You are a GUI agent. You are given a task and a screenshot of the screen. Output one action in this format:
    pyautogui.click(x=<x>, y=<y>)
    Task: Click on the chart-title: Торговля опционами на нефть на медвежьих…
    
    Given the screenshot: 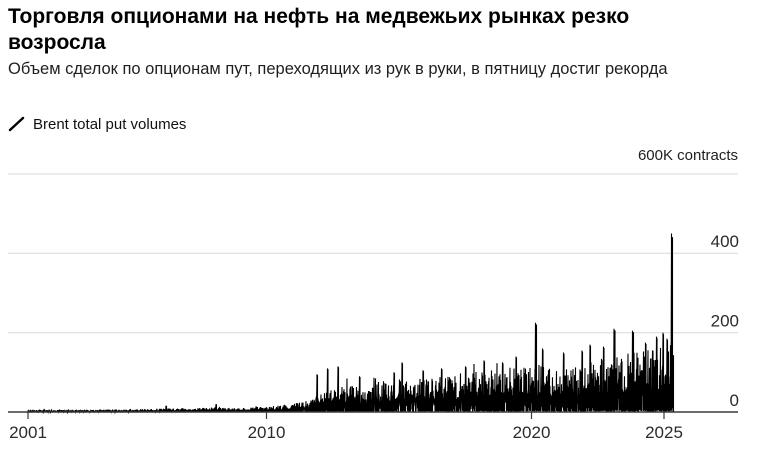 What is the action you would take?
    pyautogui.click(x=319, y=29)
    